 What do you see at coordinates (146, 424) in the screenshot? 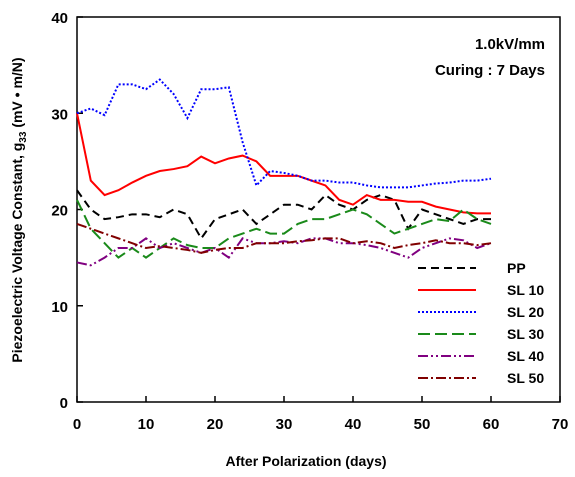
I see `x-tick-label: 10` at bounding box center [146, 424].